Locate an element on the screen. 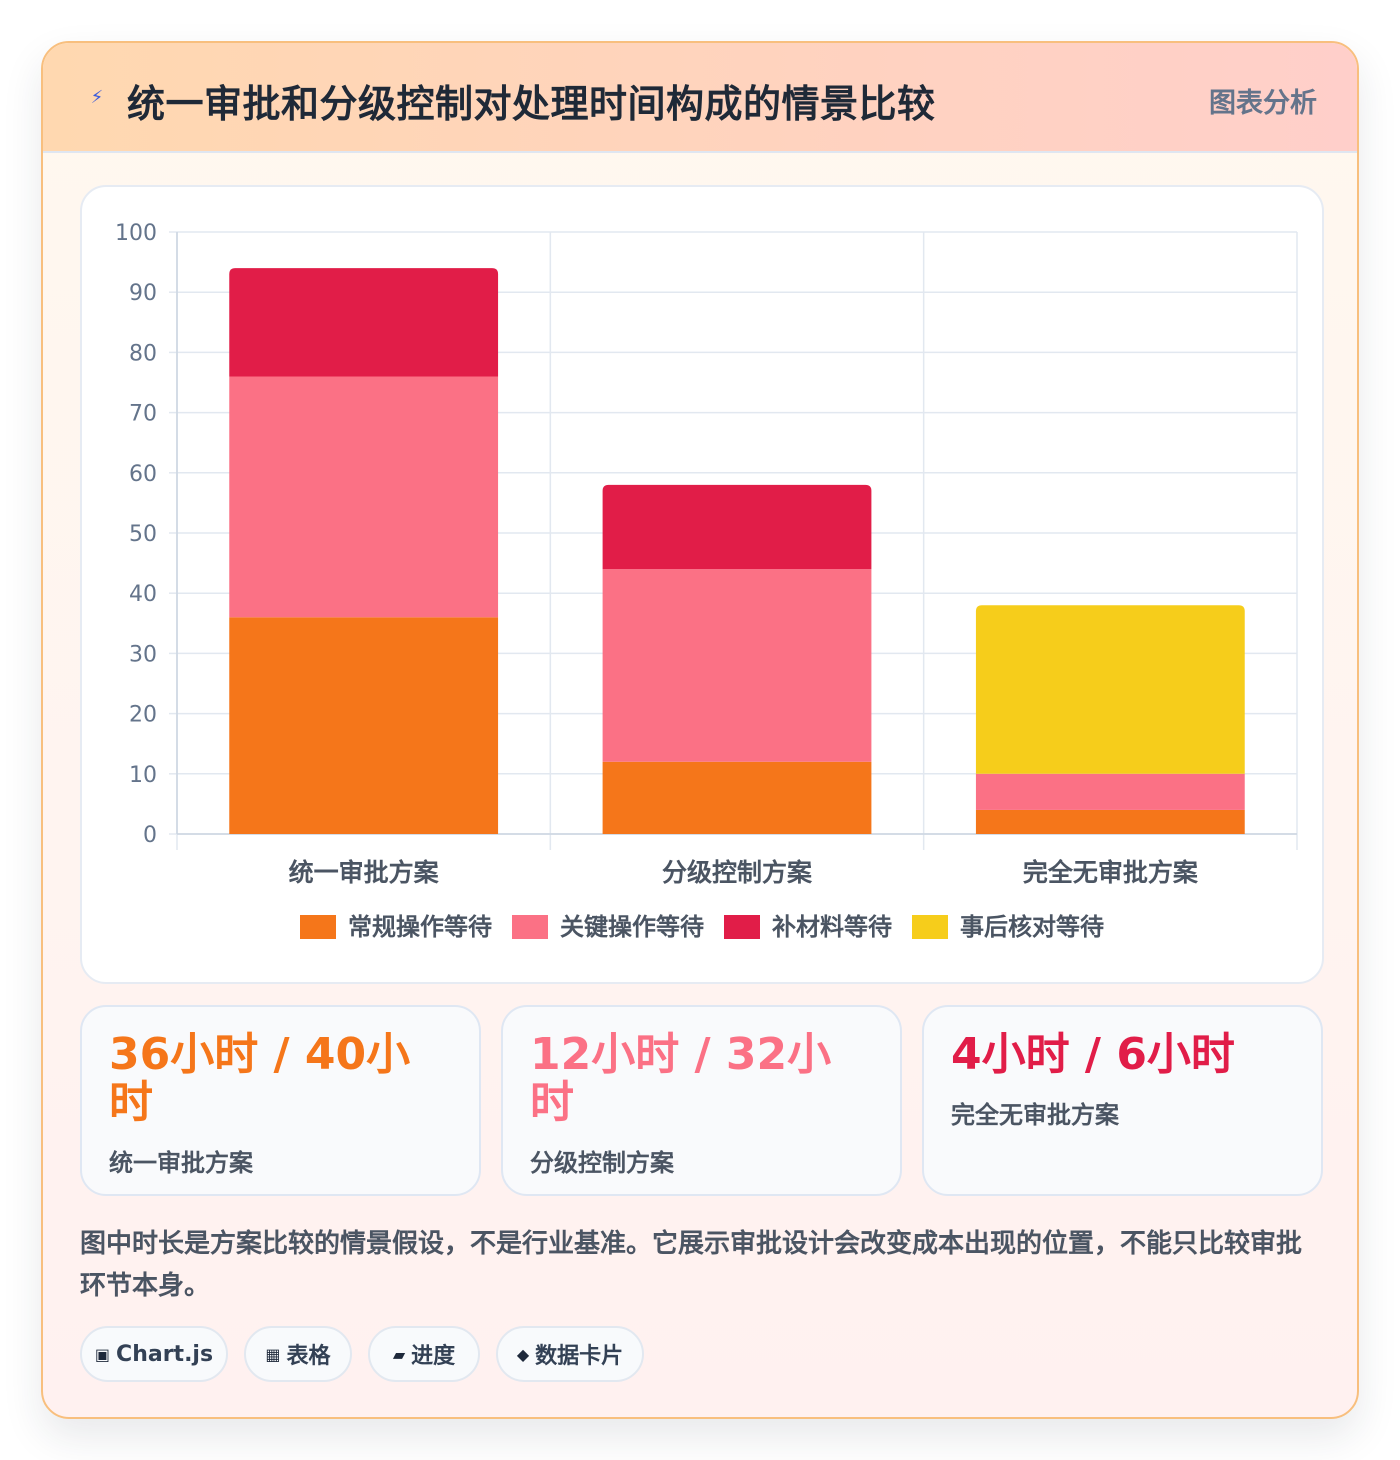 The height and width of the screenshot is (1460, 1400). chip-table: ▦ 表格 is located at coordinates (298, 1354).